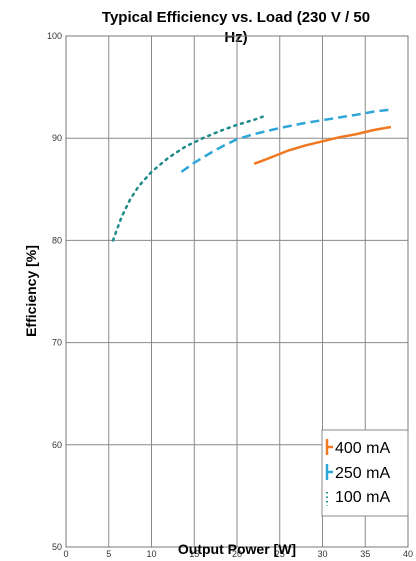 This screenshot has width=416, height=561. I want to click on x-tick-label: 25, so click(280, 554).